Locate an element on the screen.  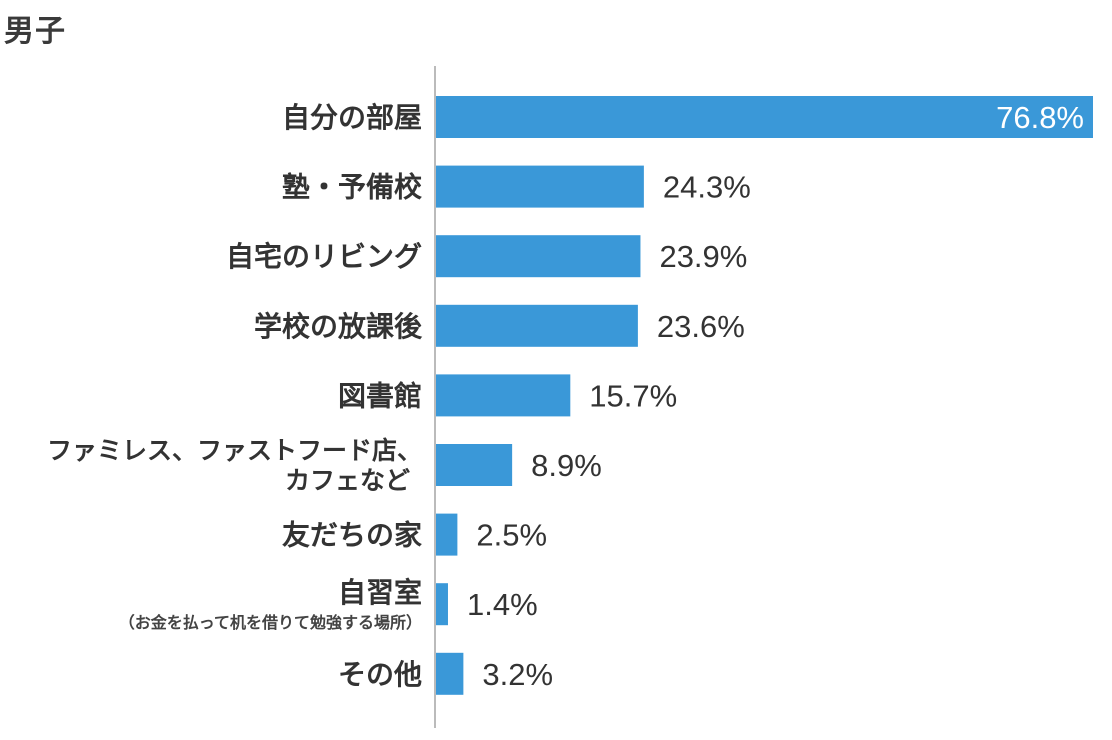
value-label-7: 1.4% is located at coordinates (502, 604).